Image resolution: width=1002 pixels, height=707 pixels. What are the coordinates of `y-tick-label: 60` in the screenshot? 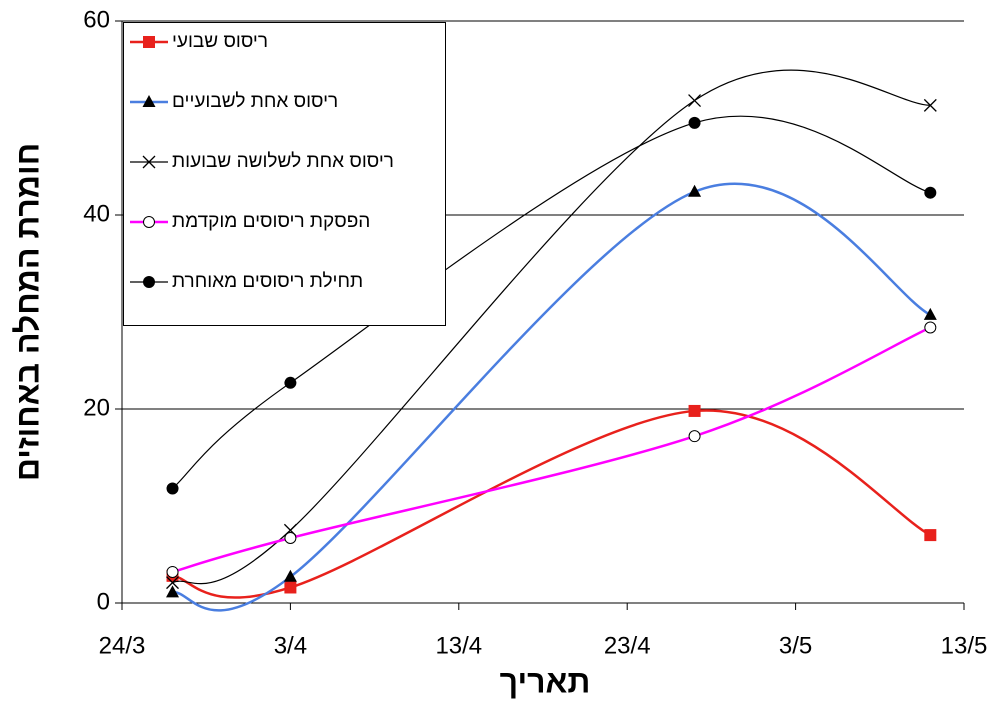 It's located at (96, 19).